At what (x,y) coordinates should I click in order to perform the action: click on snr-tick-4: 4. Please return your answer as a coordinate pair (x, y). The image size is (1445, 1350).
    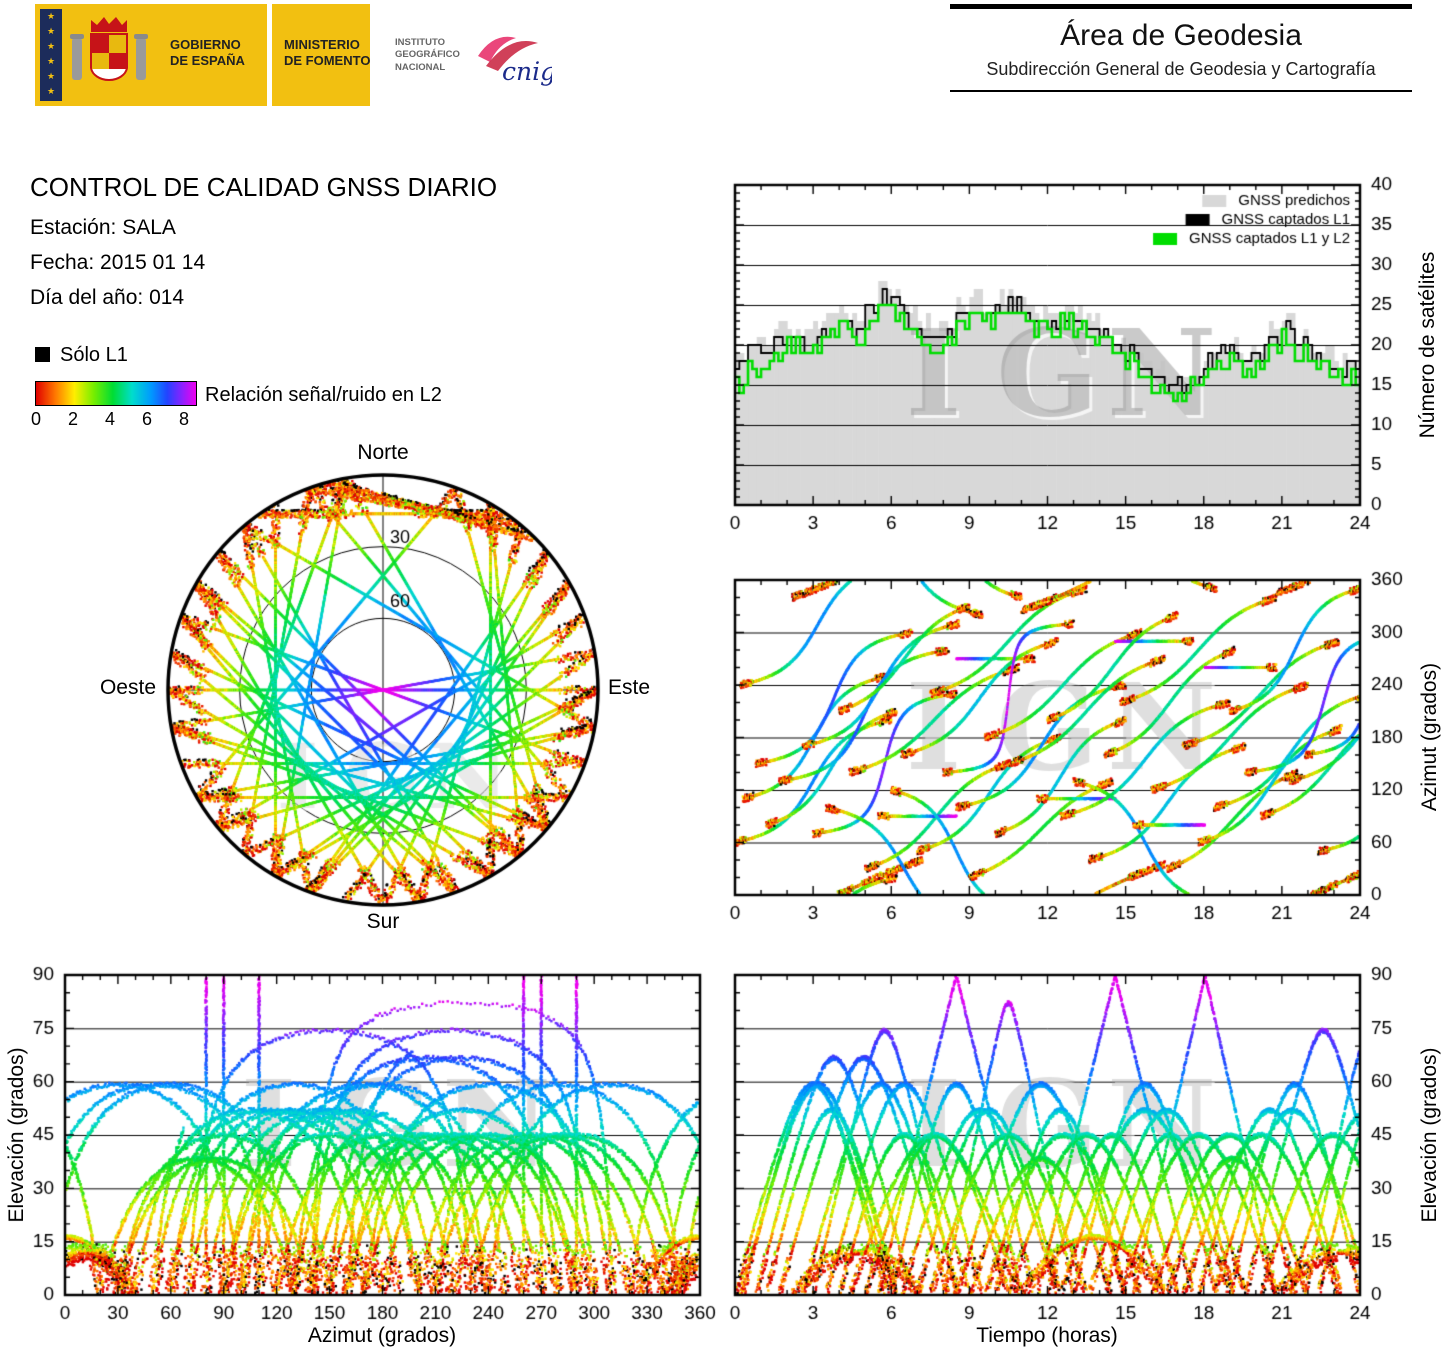
    Looking at the image, I should click on (109, 419).